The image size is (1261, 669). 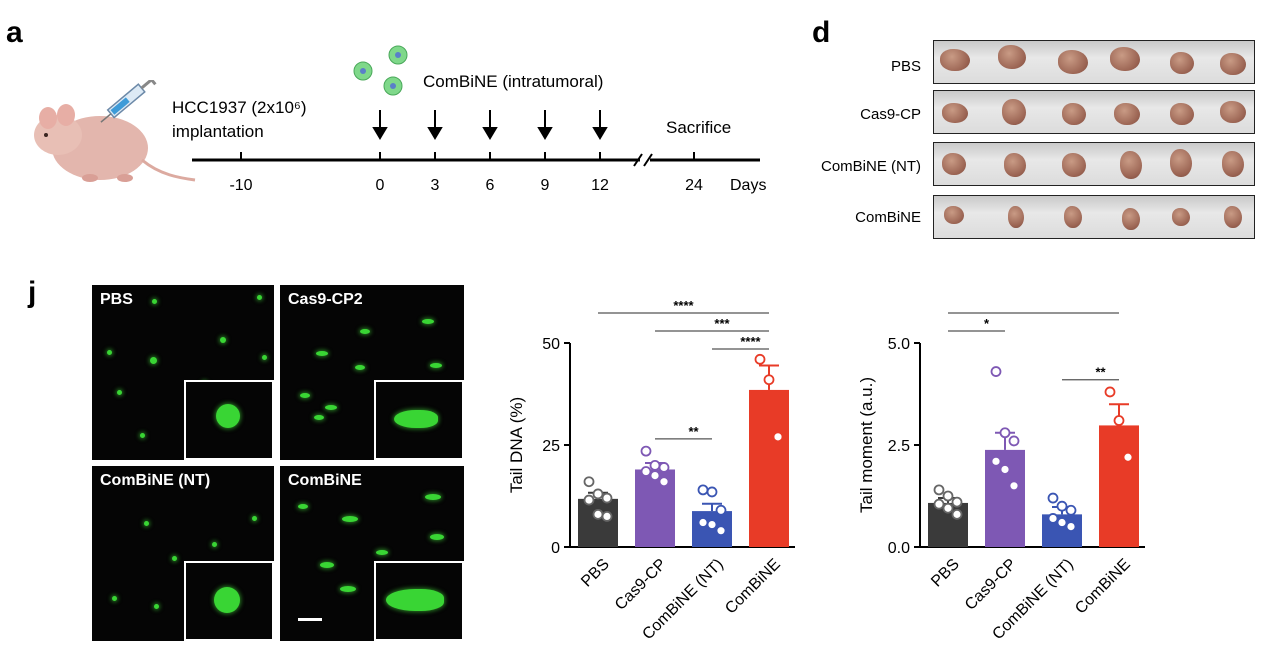 I want to click on photo-row-label: Cas9-CP, so click(x=890, y=114).